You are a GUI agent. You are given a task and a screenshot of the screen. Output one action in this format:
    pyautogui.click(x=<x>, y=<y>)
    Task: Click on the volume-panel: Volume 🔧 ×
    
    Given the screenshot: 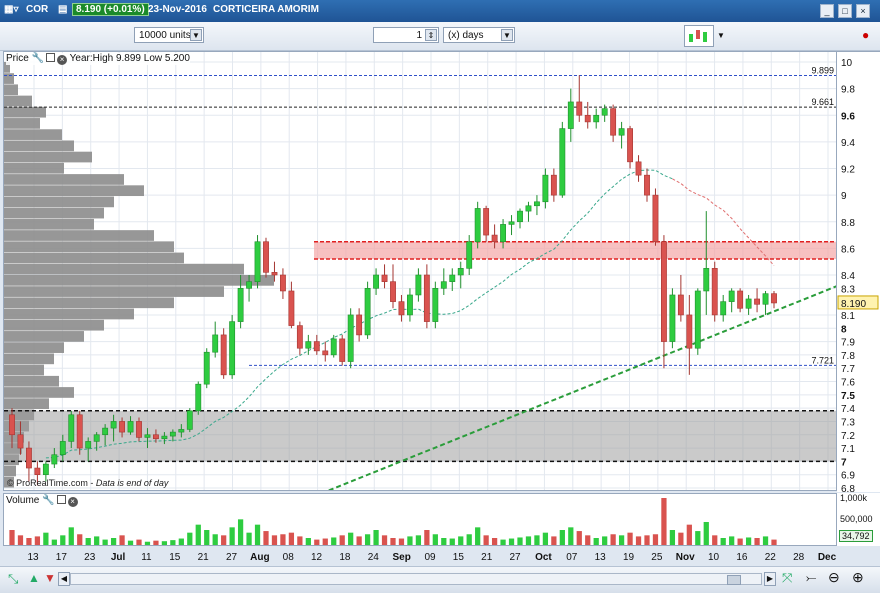 What is the action you would take?
    pyautogui.click(x=420, y=519)
    